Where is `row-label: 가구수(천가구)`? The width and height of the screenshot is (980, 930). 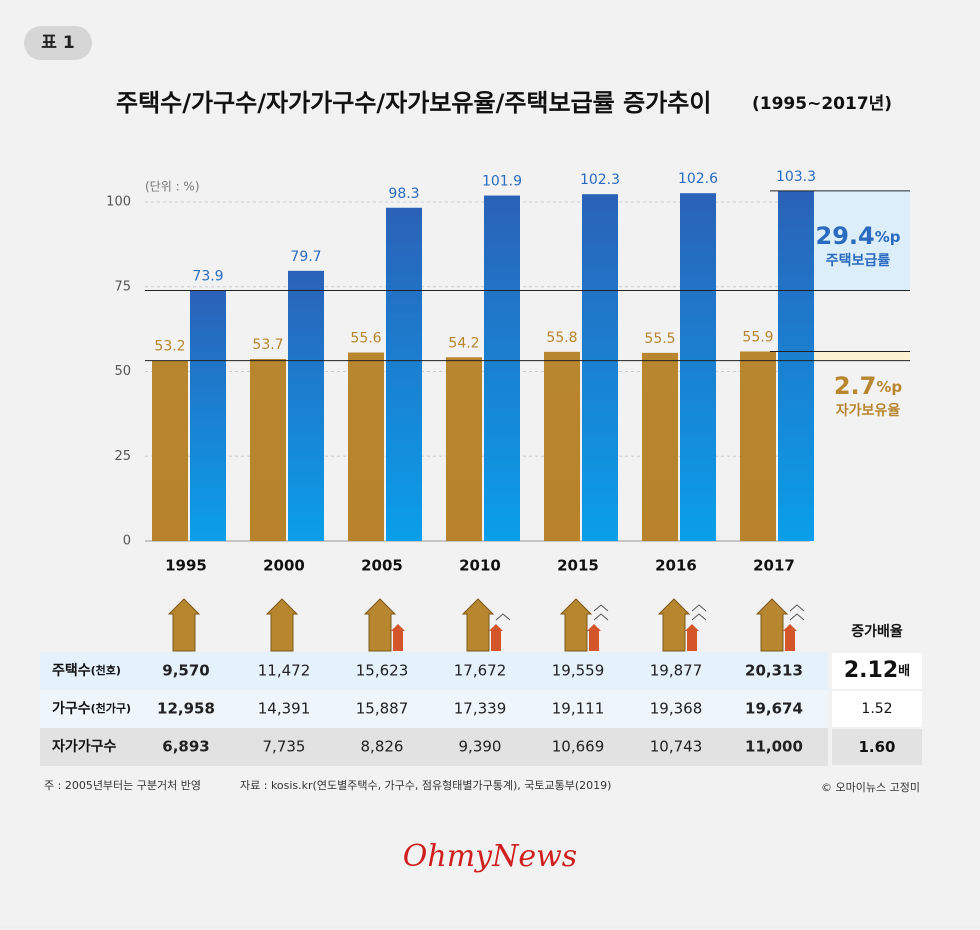
row-label: 가구수(천가구) is located at coordinates (91, 709).